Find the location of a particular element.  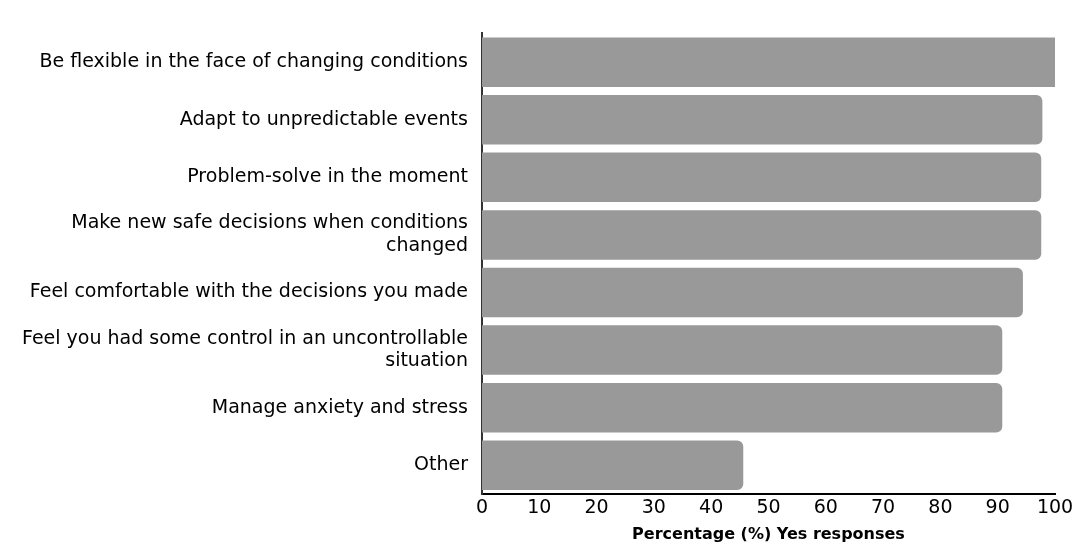

x-tick-label: 40 is located at coordinates (711, 506).